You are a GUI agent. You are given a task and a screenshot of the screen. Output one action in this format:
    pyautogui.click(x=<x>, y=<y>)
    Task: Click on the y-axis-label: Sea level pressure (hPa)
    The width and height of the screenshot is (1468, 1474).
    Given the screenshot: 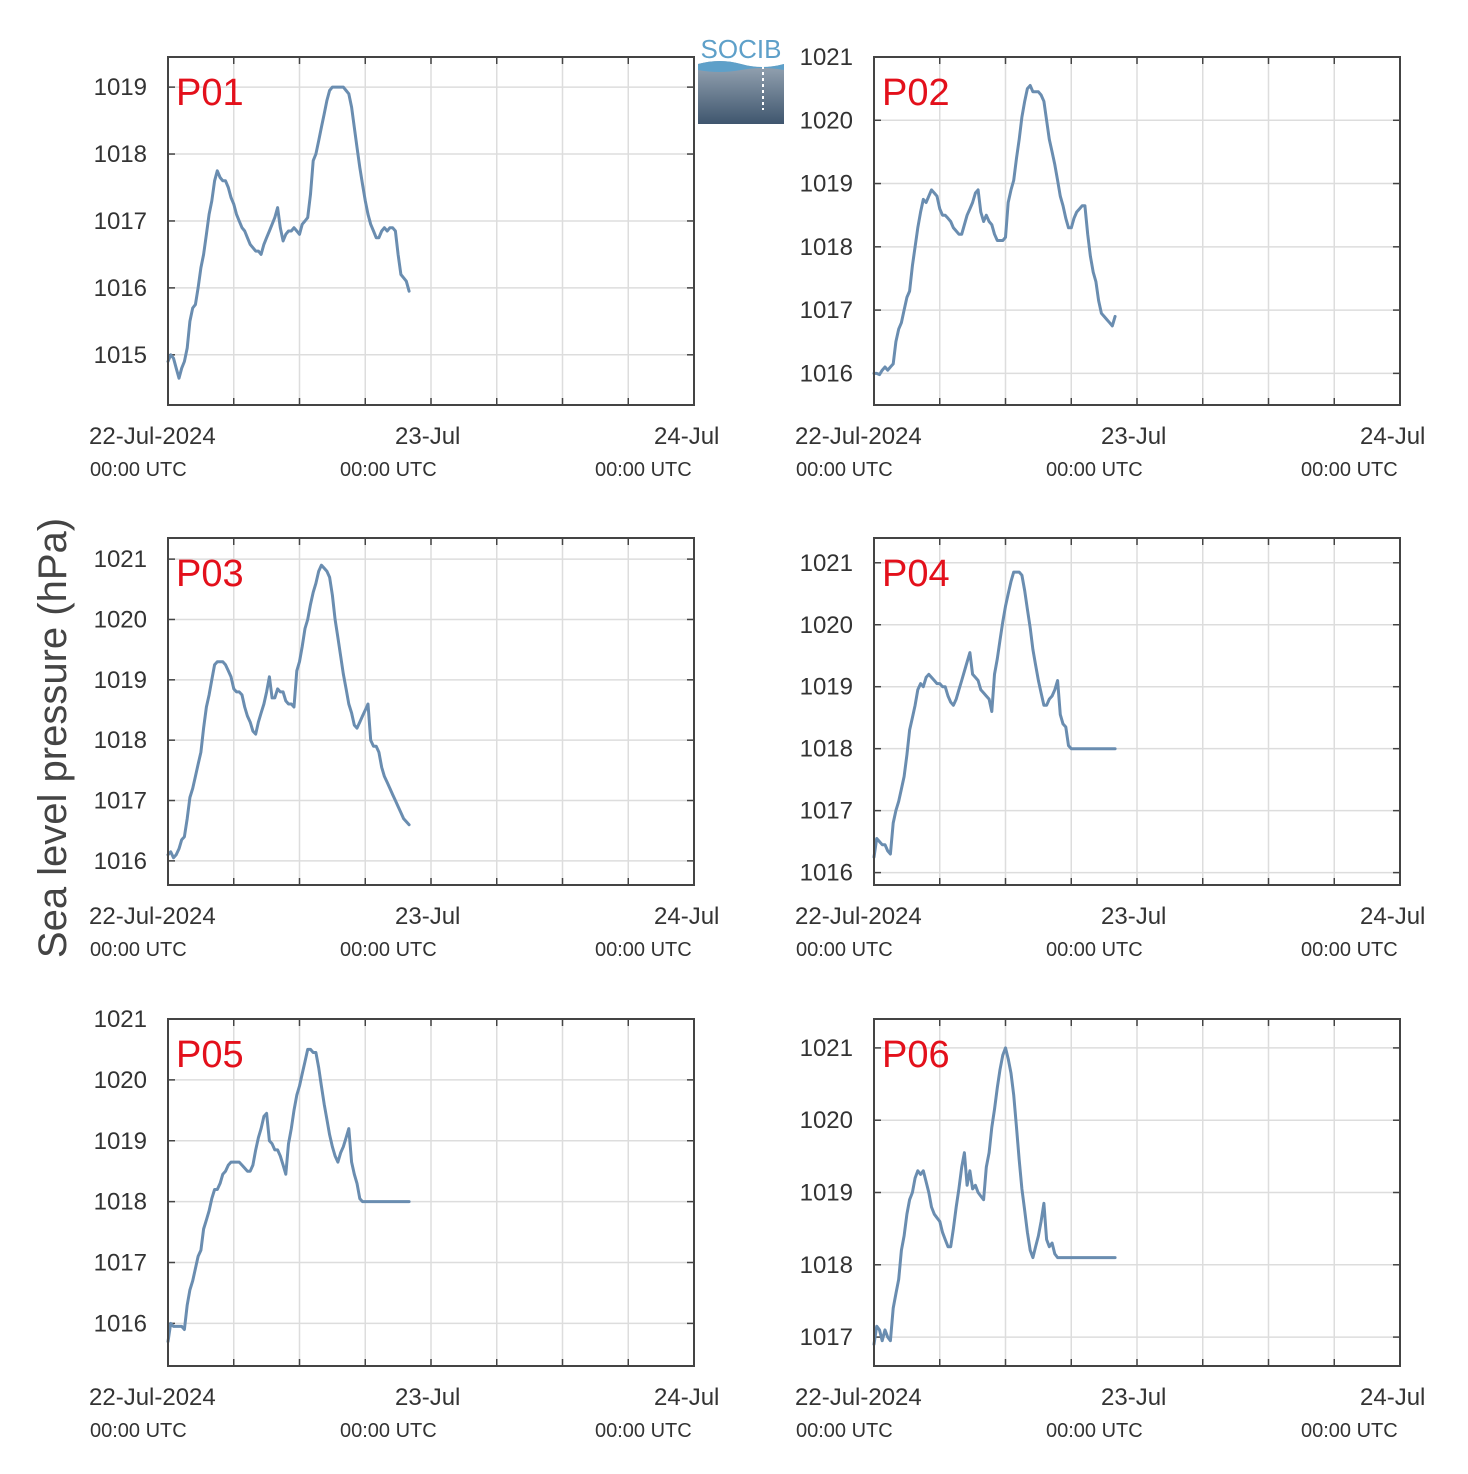 What is the action you would take?
    pyautogui.click(x=53, y=738)
    